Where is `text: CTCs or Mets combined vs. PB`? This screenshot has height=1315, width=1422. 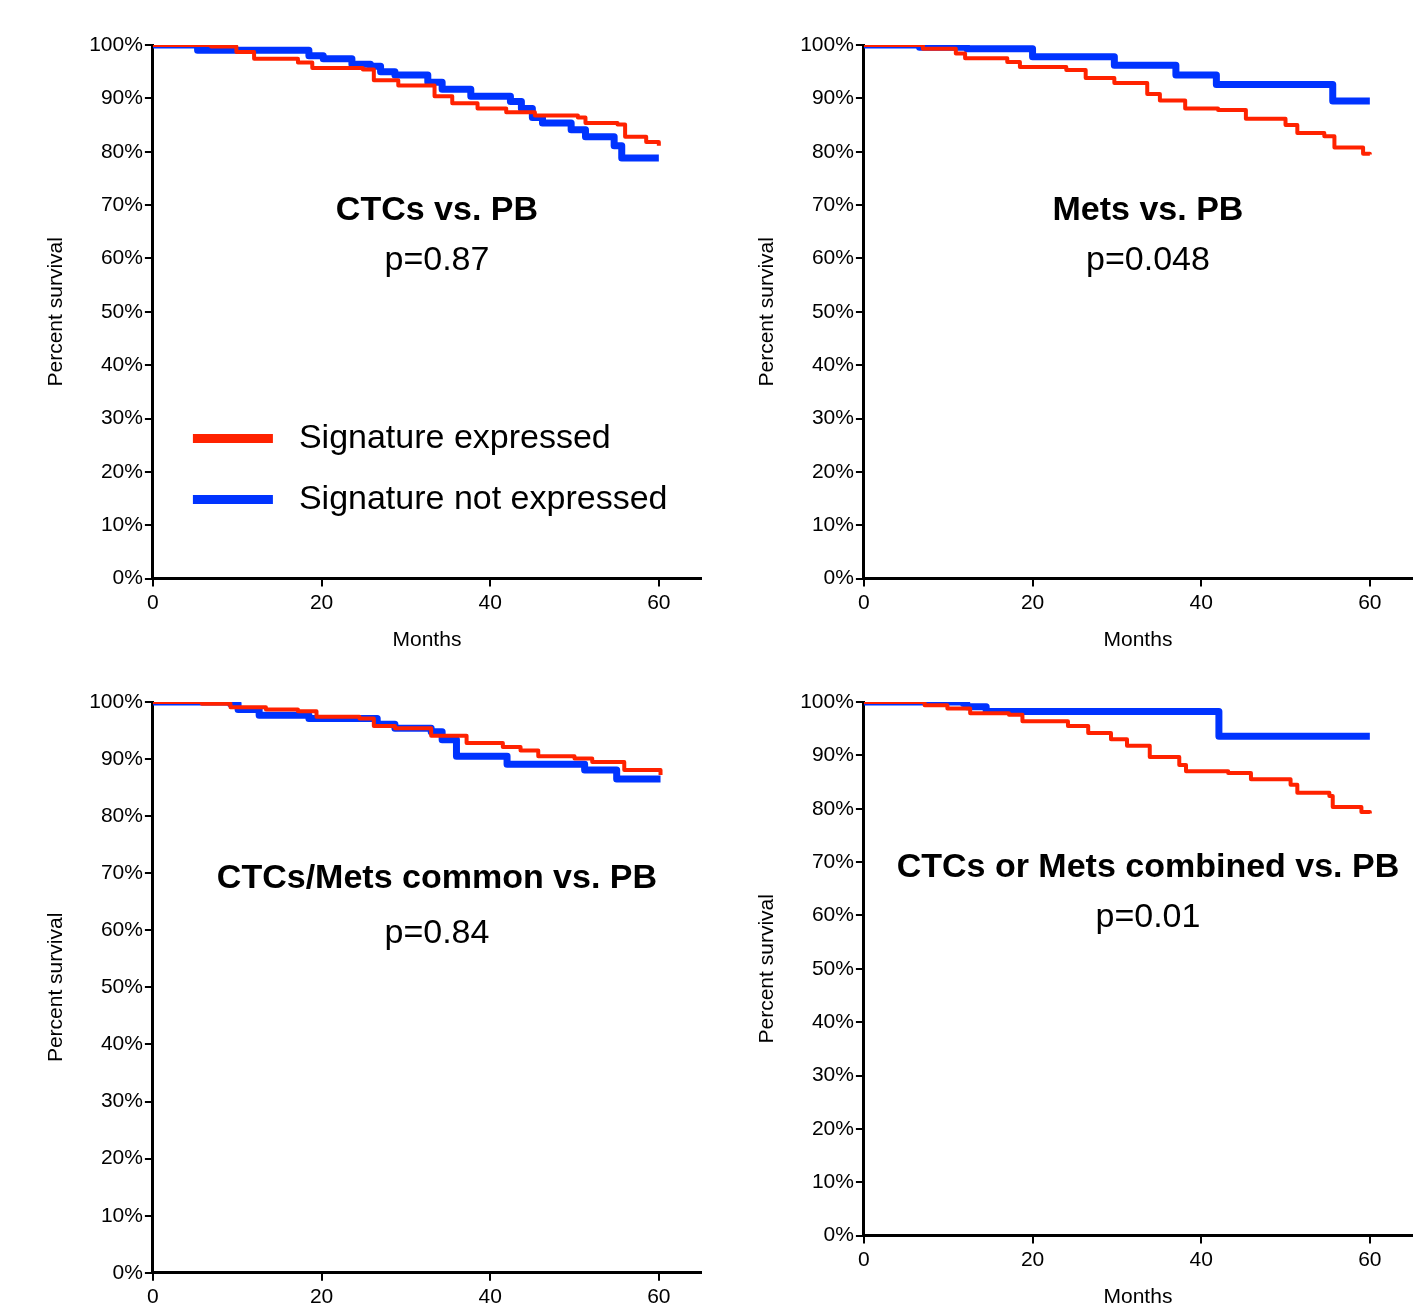
text: CTCs or Mets combined vs. PB is located at coordinates (1148, 864).